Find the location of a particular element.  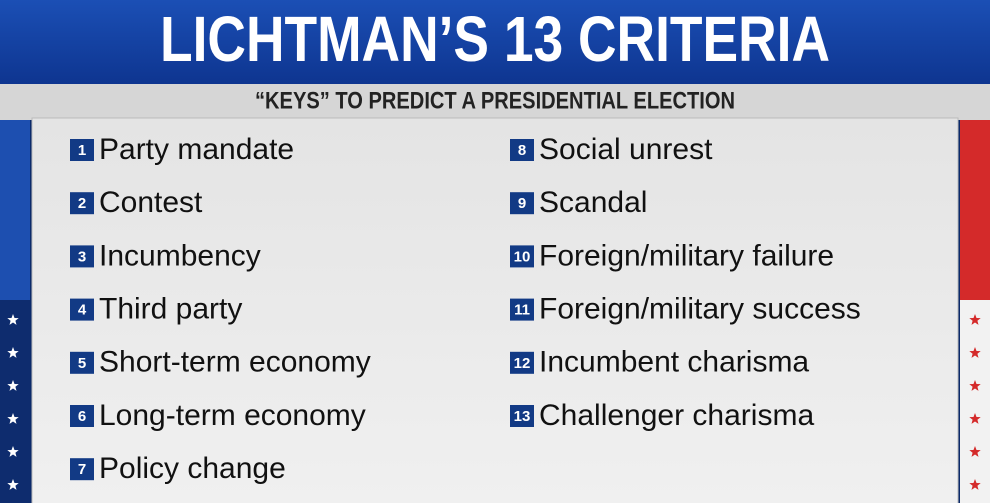

key-label: Policy change is located at coordinates (192, 468).